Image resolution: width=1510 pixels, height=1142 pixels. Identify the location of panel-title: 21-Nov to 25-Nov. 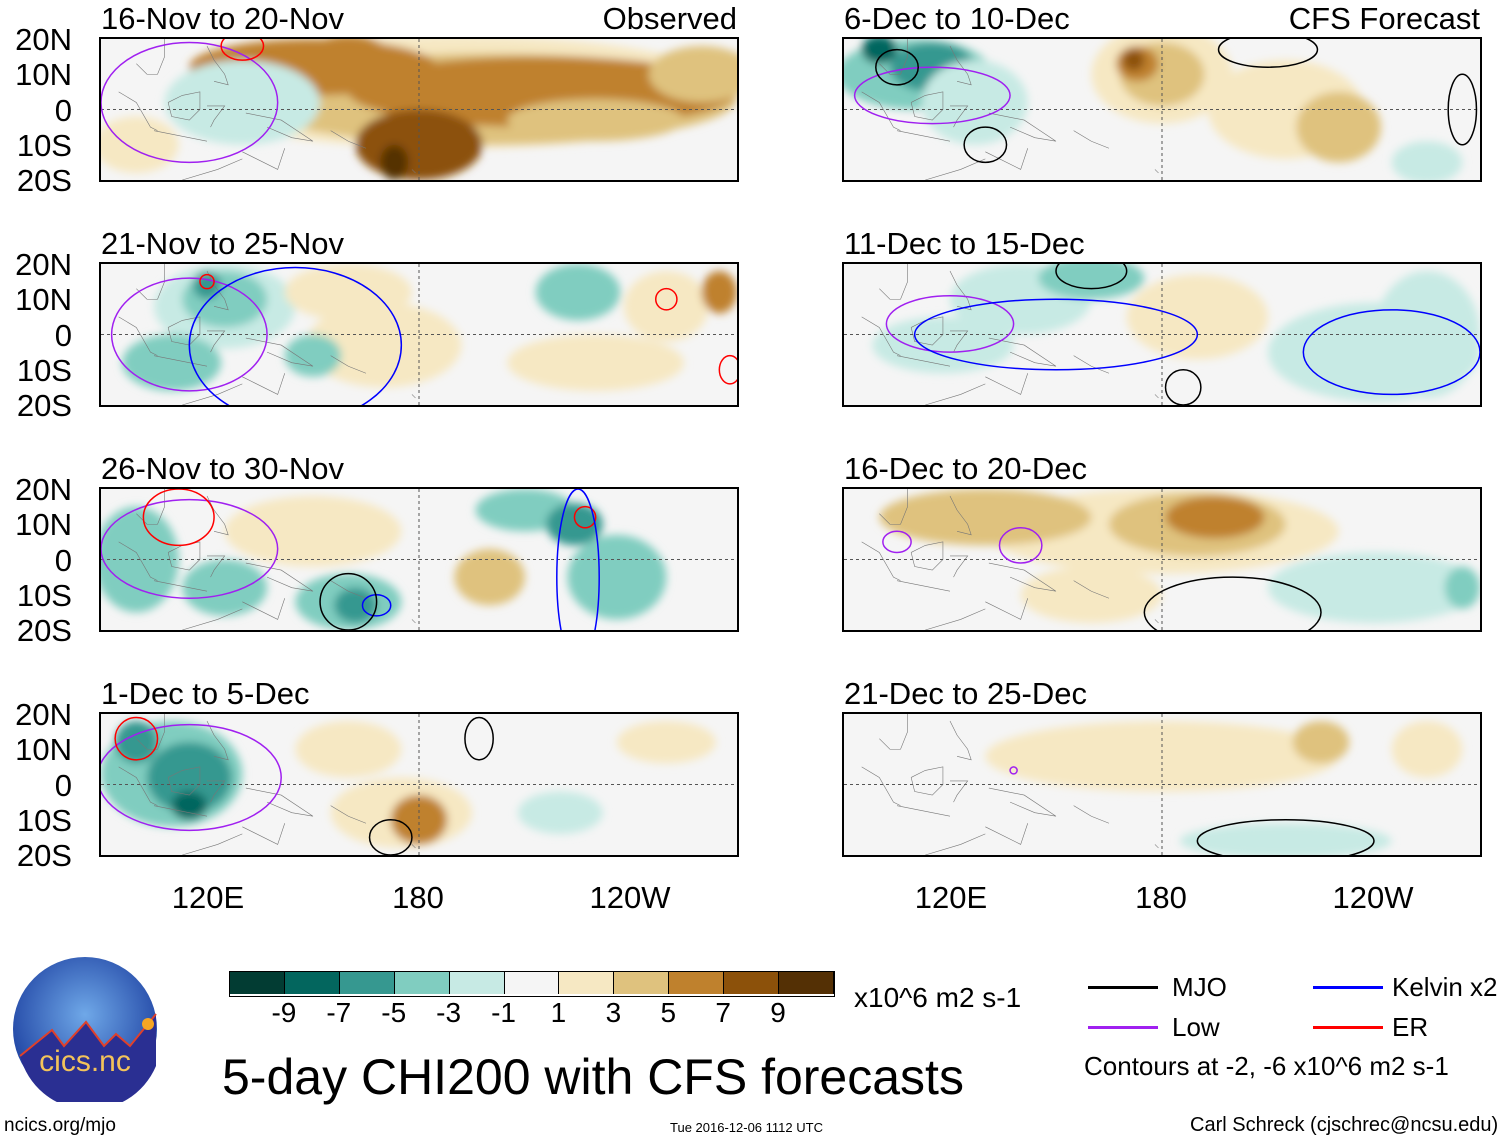
(222, 243).